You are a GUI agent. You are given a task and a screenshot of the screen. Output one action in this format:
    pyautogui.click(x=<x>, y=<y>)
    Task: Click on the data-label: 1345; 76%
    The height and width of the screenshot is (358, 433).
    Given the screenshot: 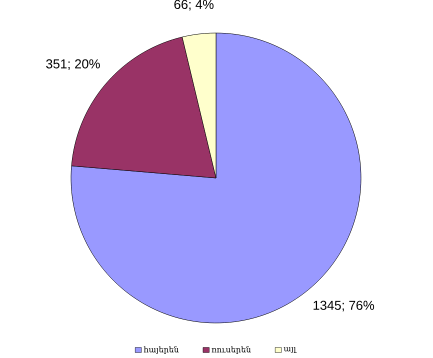 What is the action you would take?
    pyautogui.click(x=344, y=306)
    